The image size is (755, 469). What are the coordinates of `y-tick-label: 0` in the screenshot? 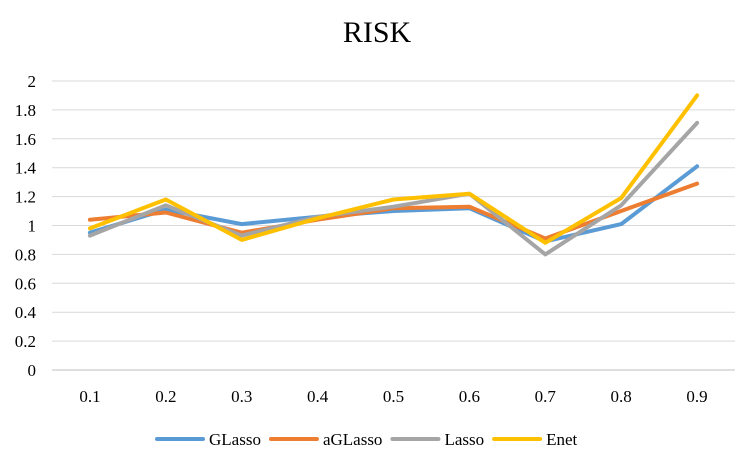 It's located at (32, 370).